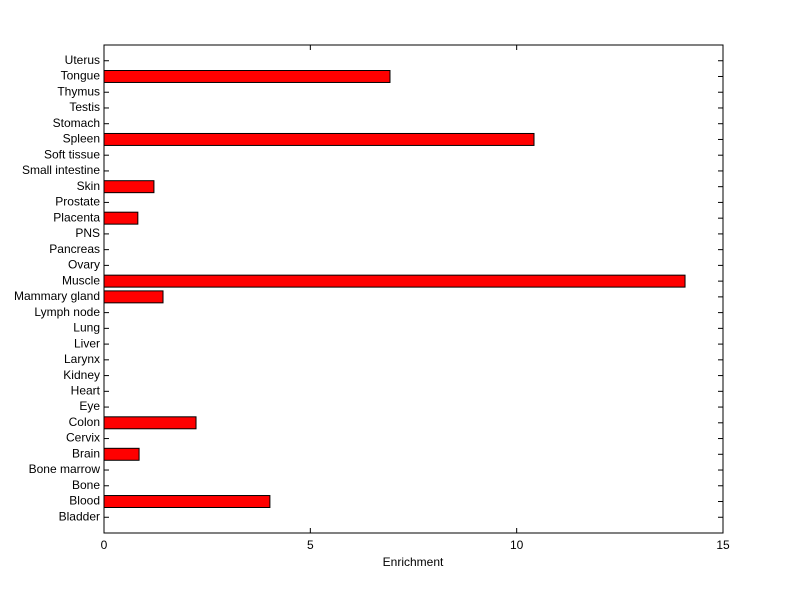 This screenshot has height=599, width=800. Describe the element at coordinates (86, 328) in the screenshot. I see `y-tick-label: Lung` at that location.